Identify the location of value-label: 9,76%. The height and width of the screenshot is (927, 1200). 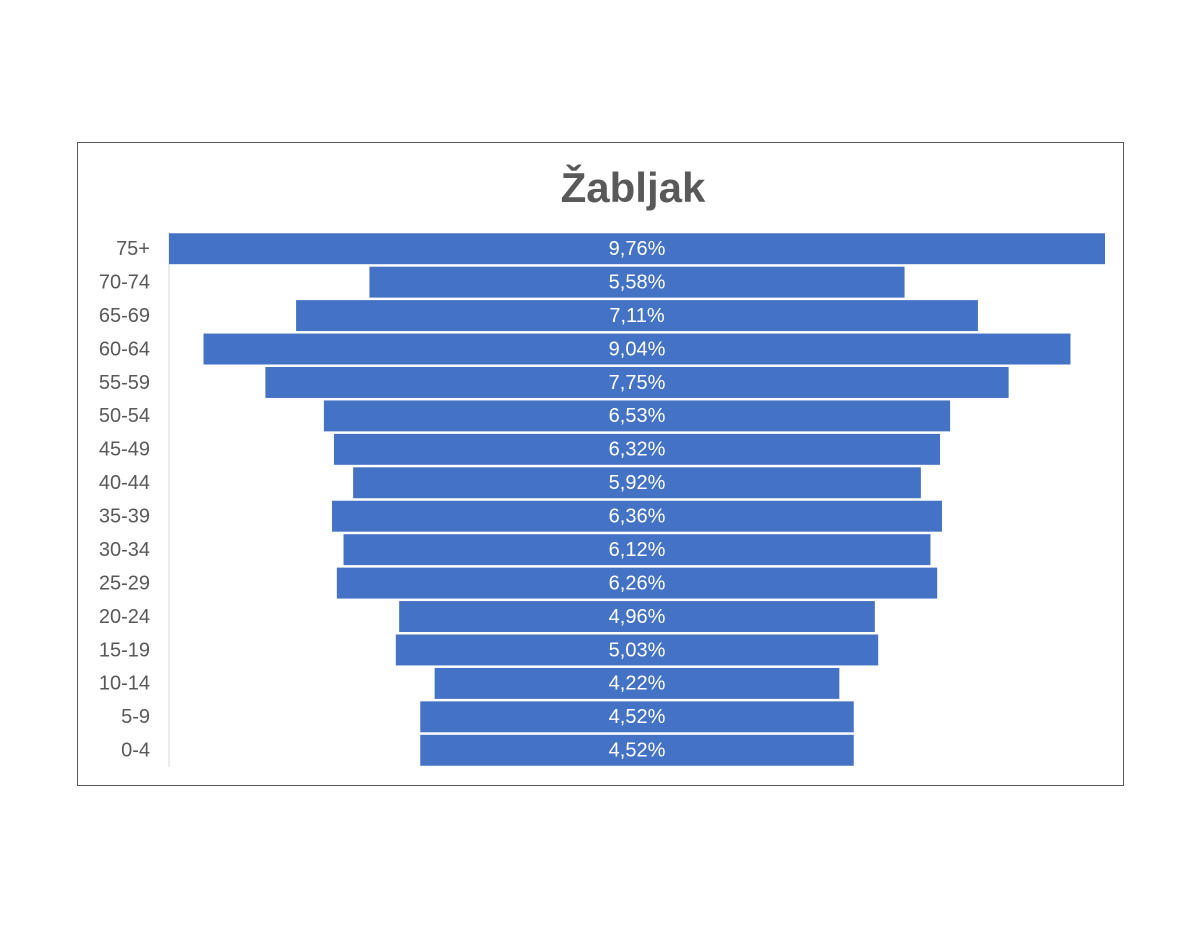
(637, 249).